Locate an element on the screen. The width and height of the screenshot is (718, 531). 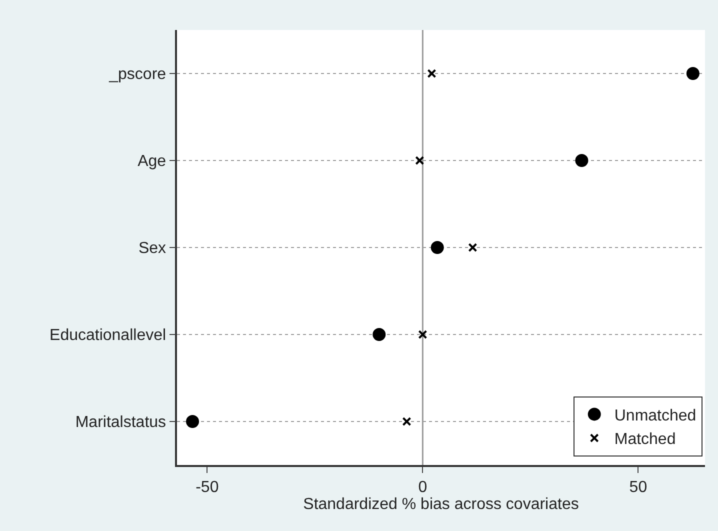
x-tick-label: -50 is located at coordinates (207, 487).